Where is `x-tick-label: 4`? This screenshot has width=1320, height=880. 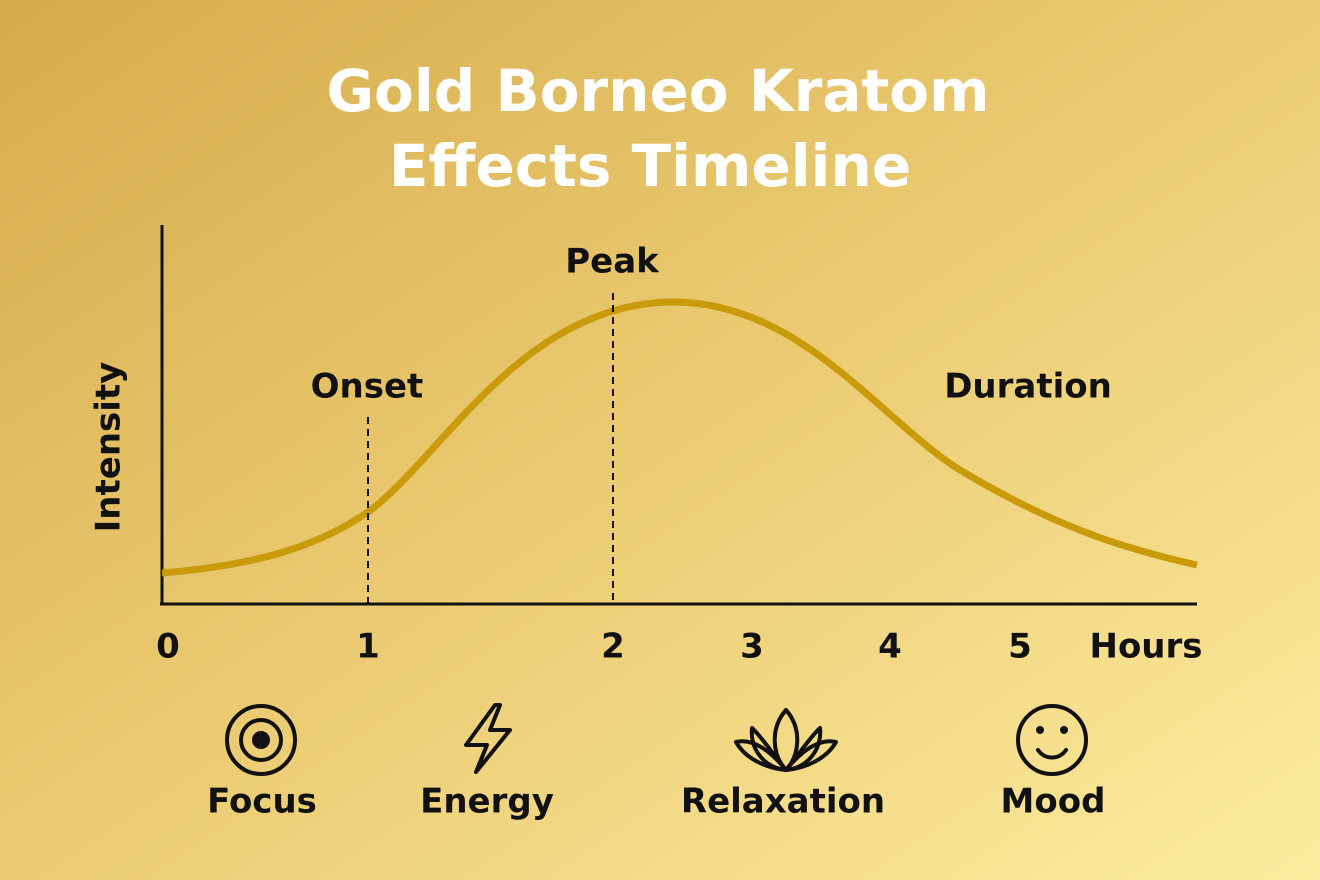
x-tick-label: 4 is located at coordinates (890, 647).